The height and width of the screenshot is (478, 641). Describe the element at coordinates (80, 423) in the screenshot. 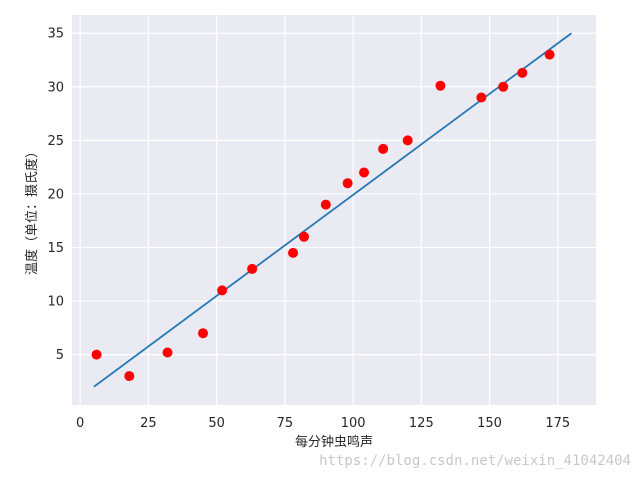

I see `x-tick-label: 0` at that location.